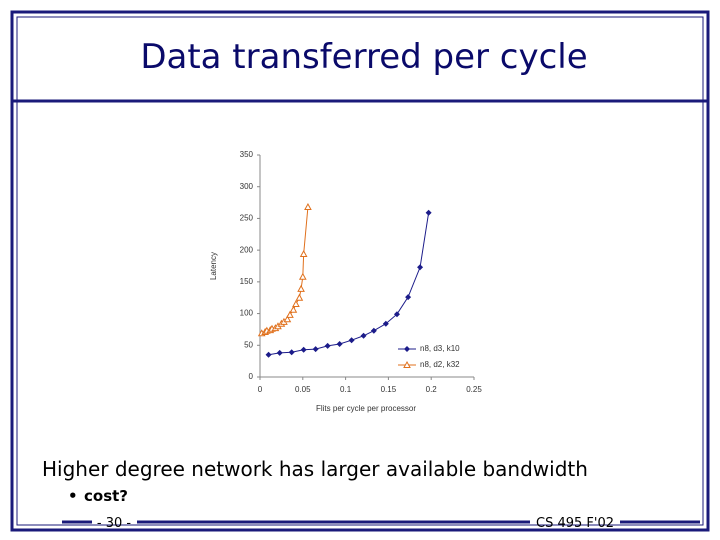 The height and width of the screenshot is (540, 720). Describe the element at coordinates (114, 523) in the screenshot. I see `page-number: - 30 -` at that location.